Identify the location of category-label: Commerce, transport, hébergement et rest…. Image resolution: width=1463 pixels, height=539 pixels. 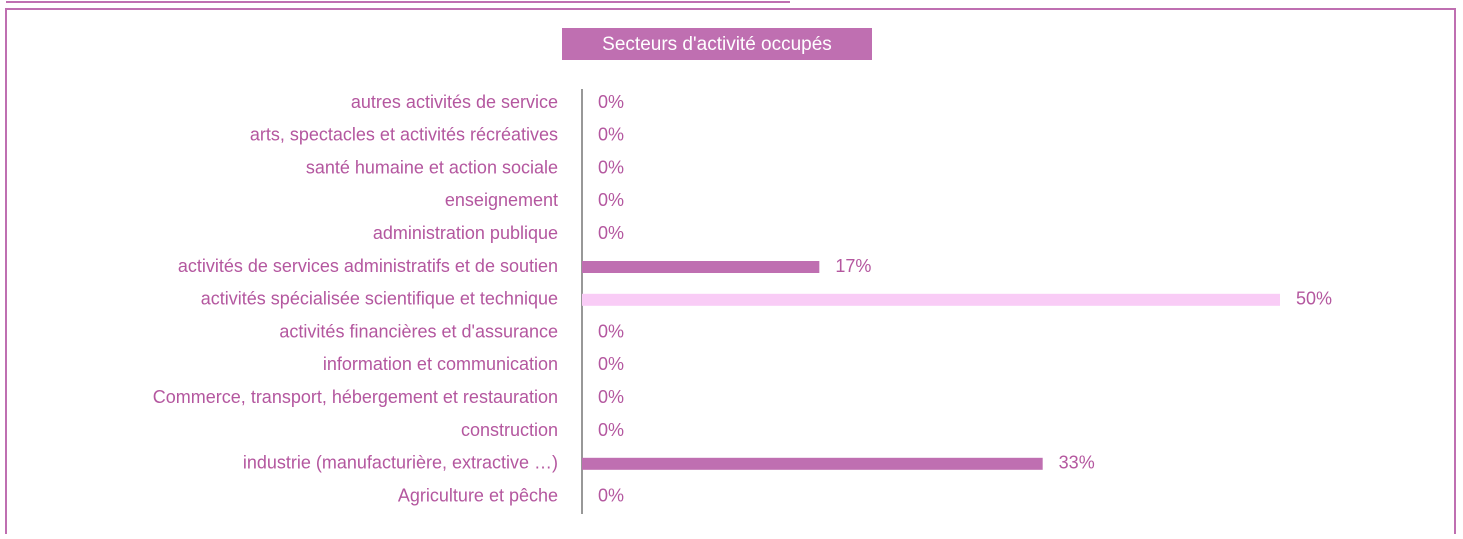
(355, 397).